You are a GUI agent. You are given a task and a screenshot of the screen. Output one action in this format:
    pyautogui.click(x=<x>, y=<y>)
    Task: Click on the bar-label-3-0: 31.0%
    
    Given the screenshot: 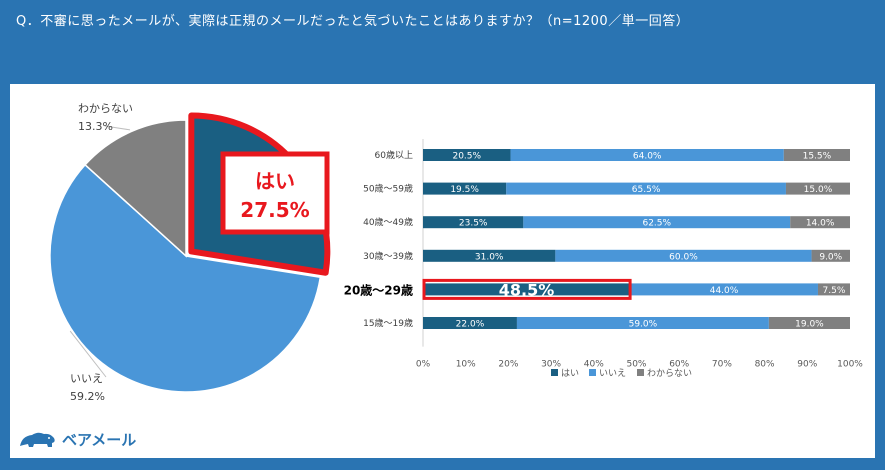 What is the action you would take?
    pyautogui.click(x=489, y=257)
    